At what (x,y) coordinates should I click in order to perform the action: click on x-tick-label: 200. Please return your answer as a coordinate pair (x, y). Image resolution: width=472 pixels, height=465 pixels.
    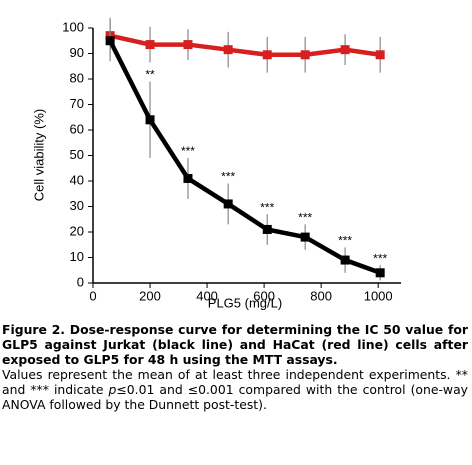
    Looking at the image, I should click on (150, 295).